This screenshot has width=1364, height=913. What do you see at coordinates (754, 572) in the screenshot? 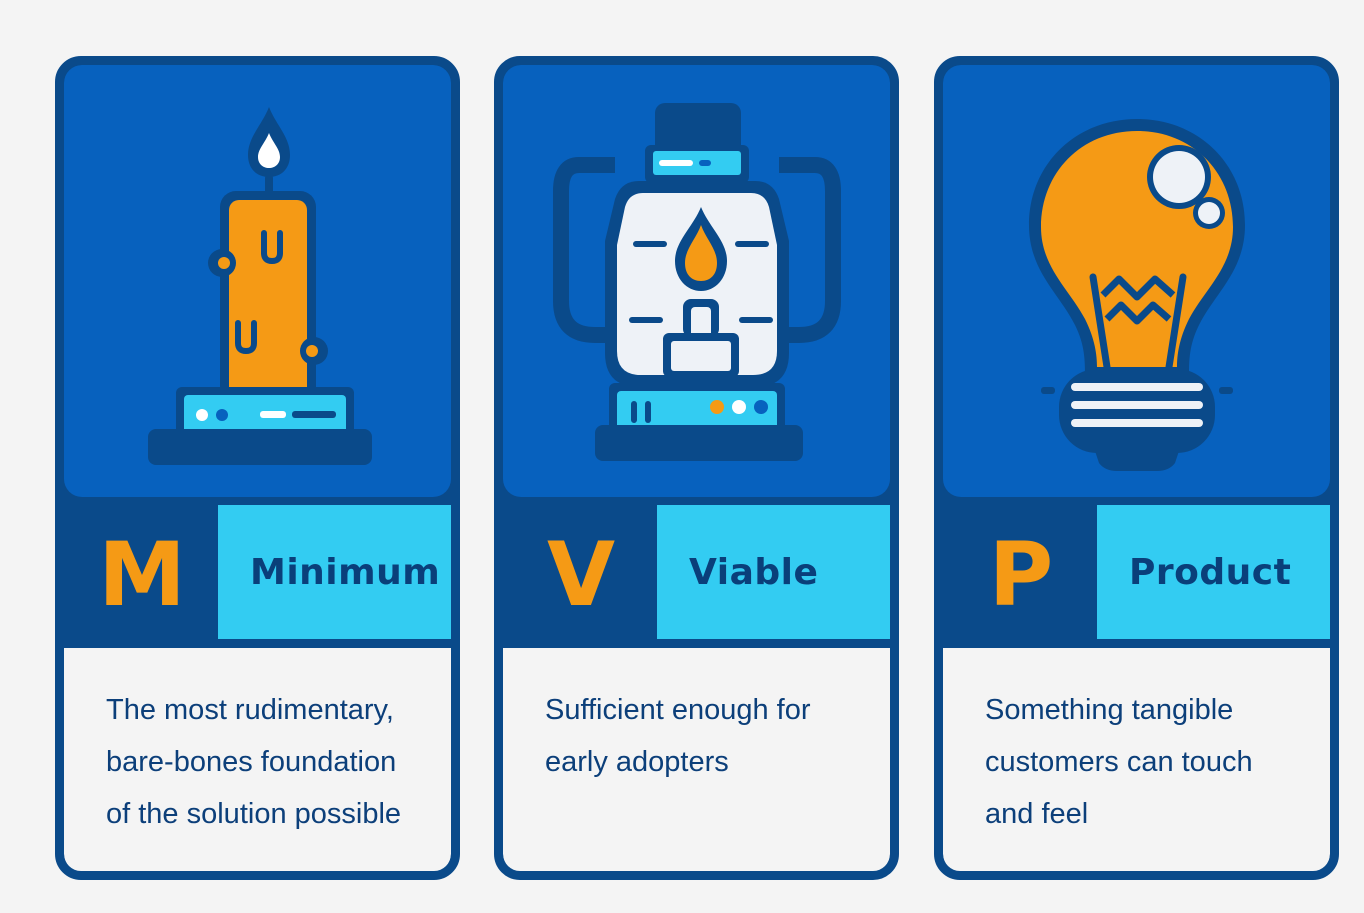
I see `mvp-word: Viable` at bounding box center [754, 572].